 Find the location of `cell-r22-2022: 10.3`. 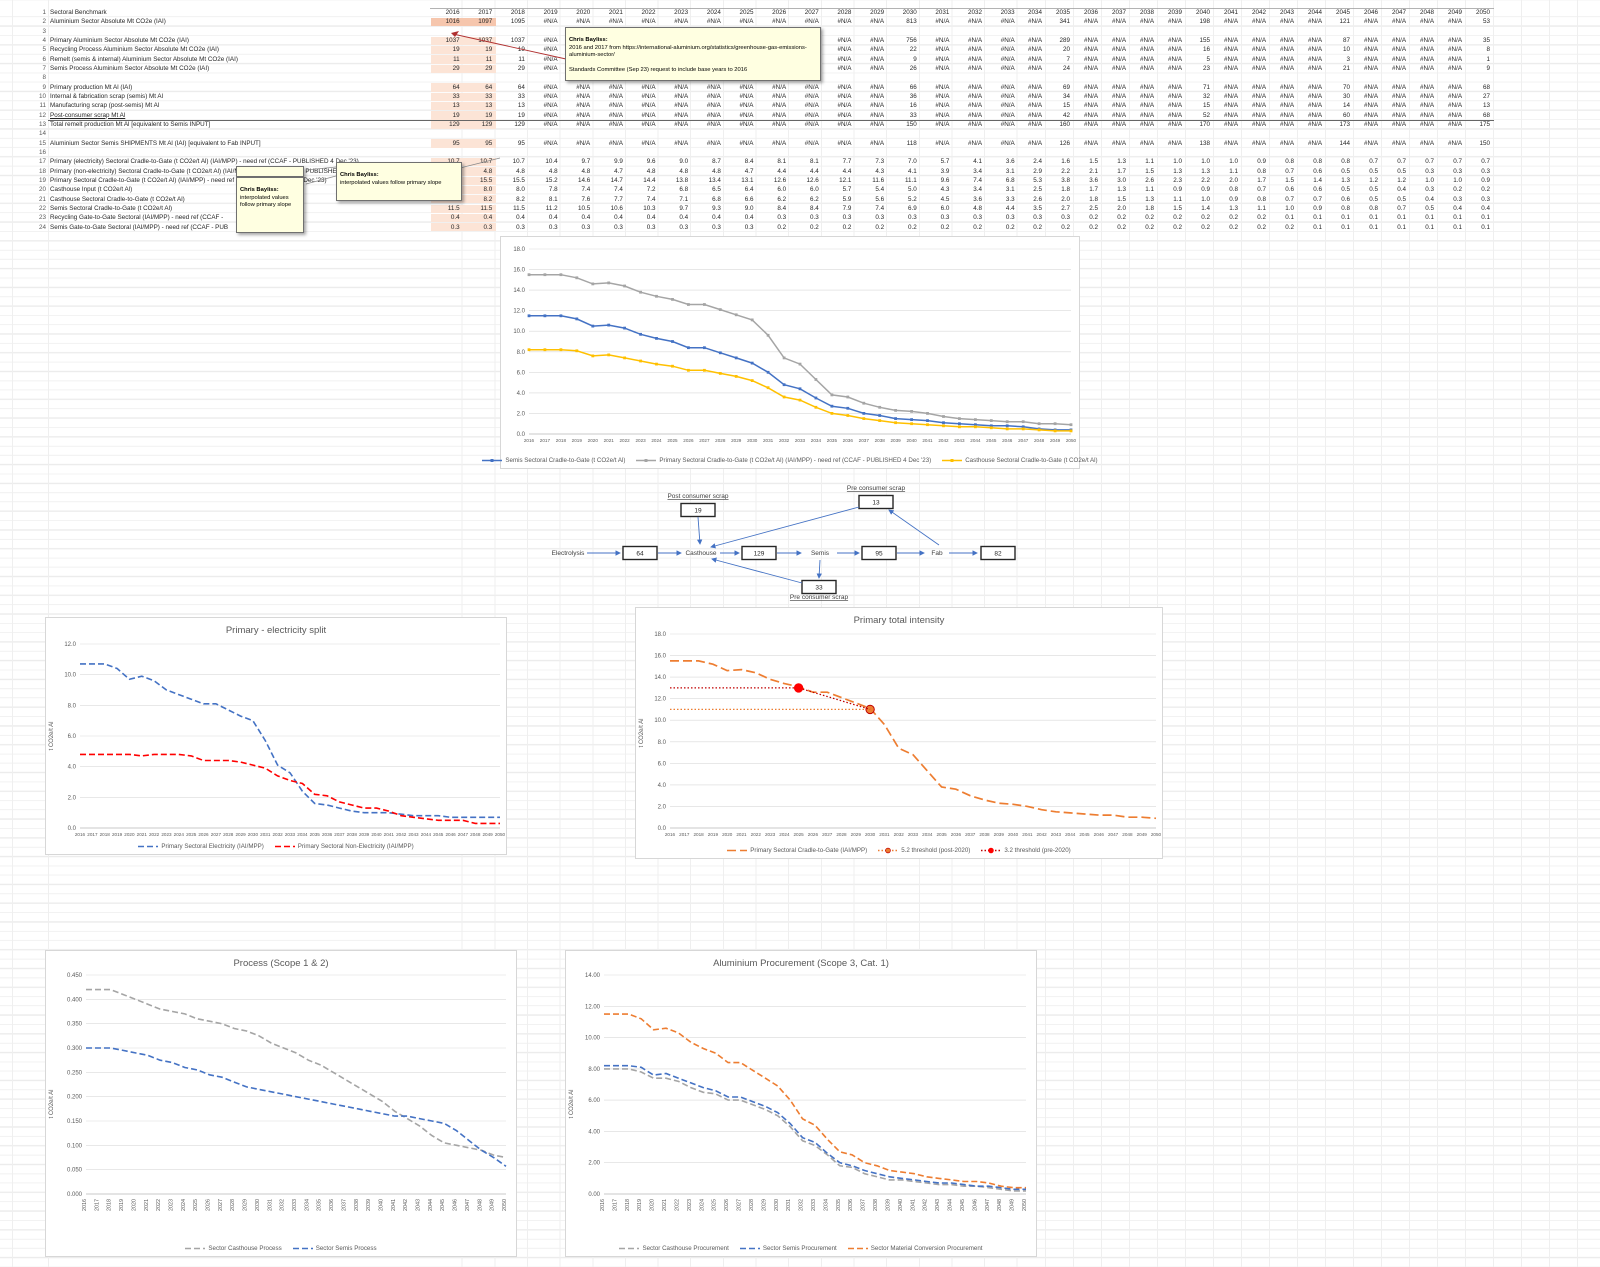

cell-r22-2022: 10.3 is located at coordinates (649, 208).